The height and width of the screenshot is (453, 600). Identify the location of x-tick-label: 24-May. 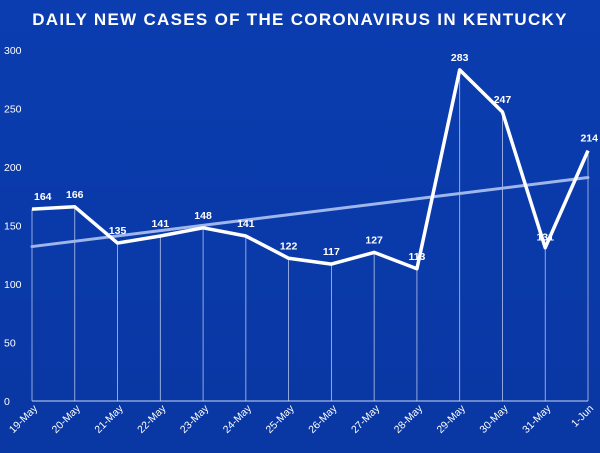
(238, 419).